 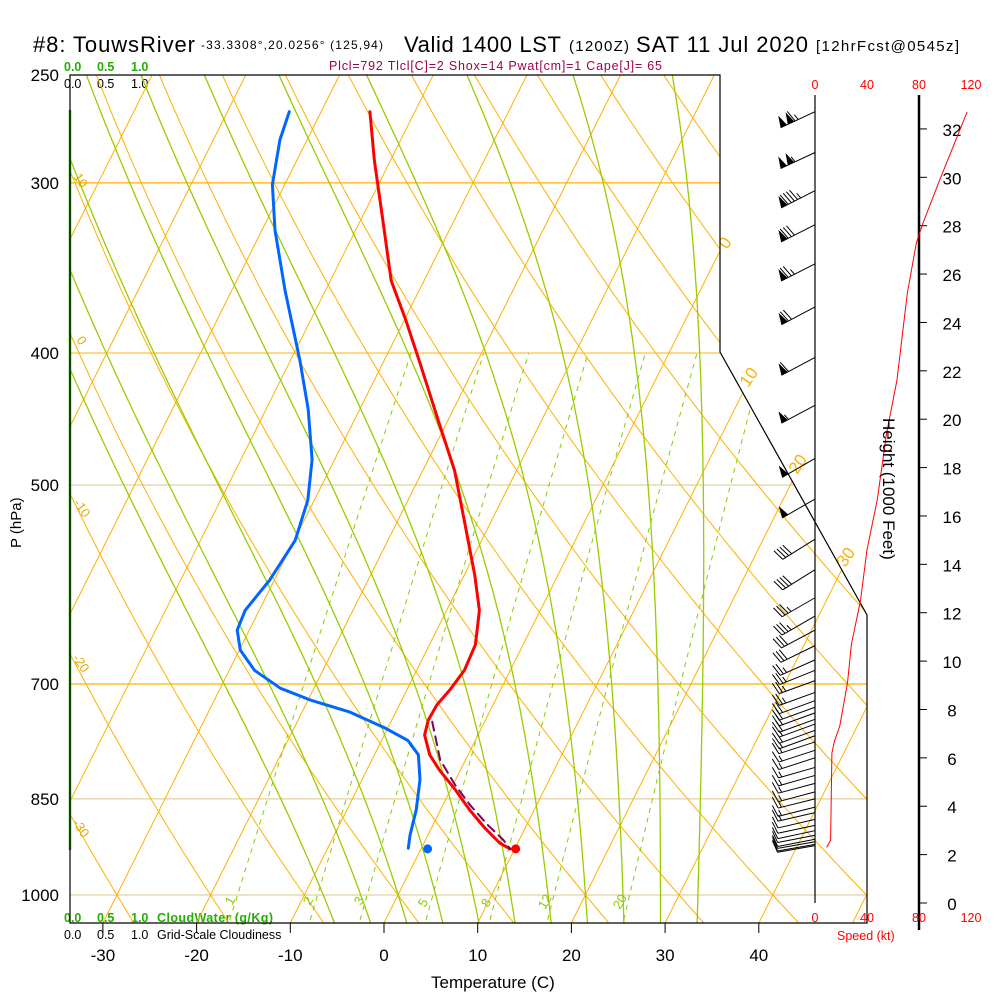 What do you see at coordinates (215, 918) in the screenshot?
I see `cloudwater-label: CloudWater (g/Kg)` at bounding box center [215, 918].